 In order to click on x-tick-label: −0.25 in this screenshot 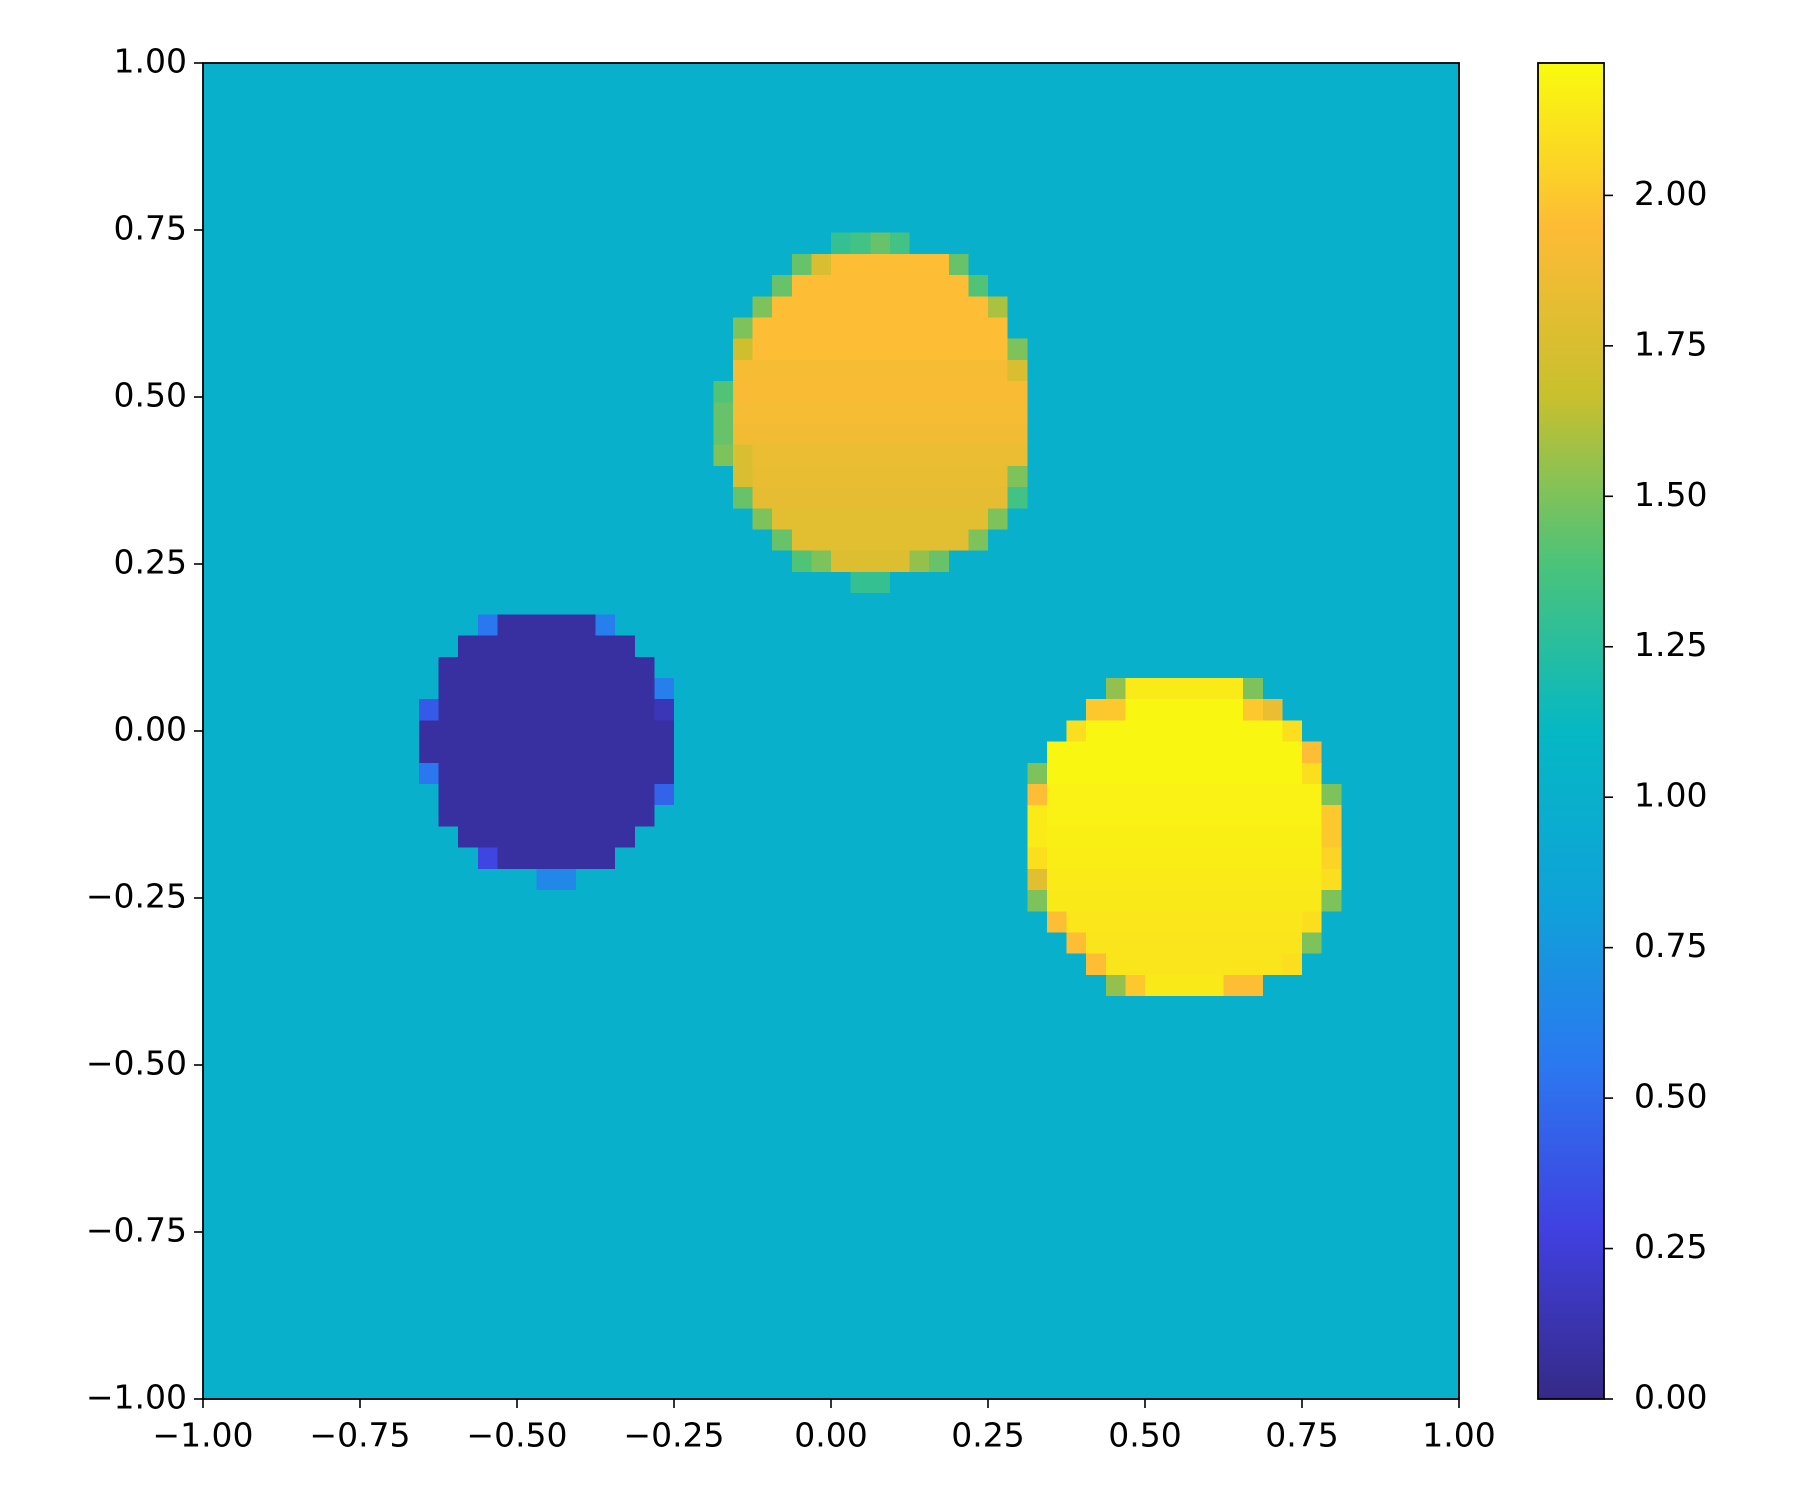, I will do `click(673, 1435)`.